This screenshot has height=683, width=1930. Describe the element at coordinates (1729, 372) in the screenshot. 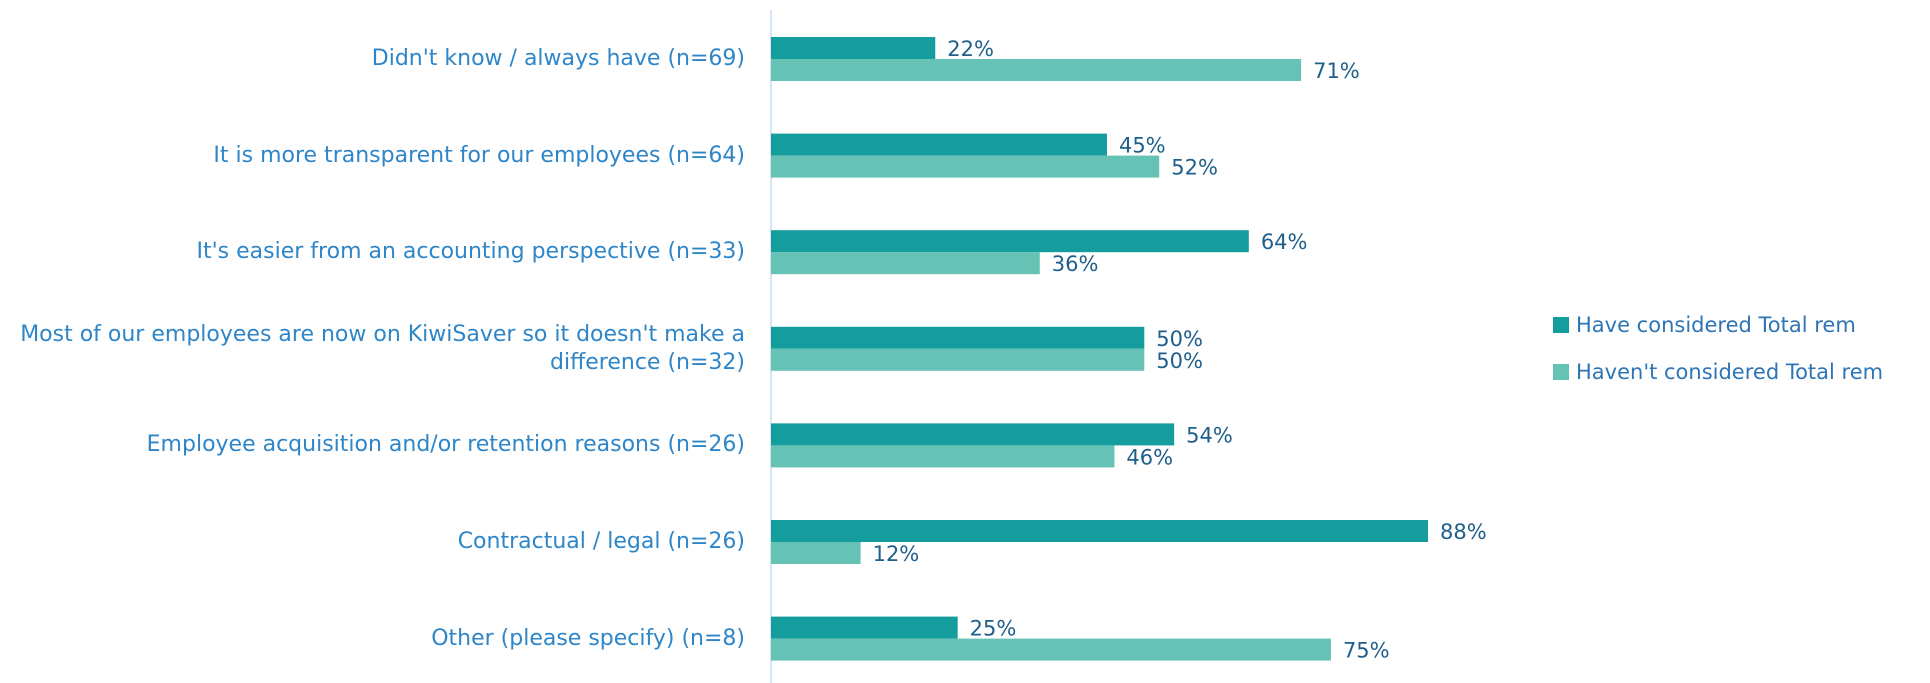

I see `legend-label: Haven't considered Total rem` at that location.